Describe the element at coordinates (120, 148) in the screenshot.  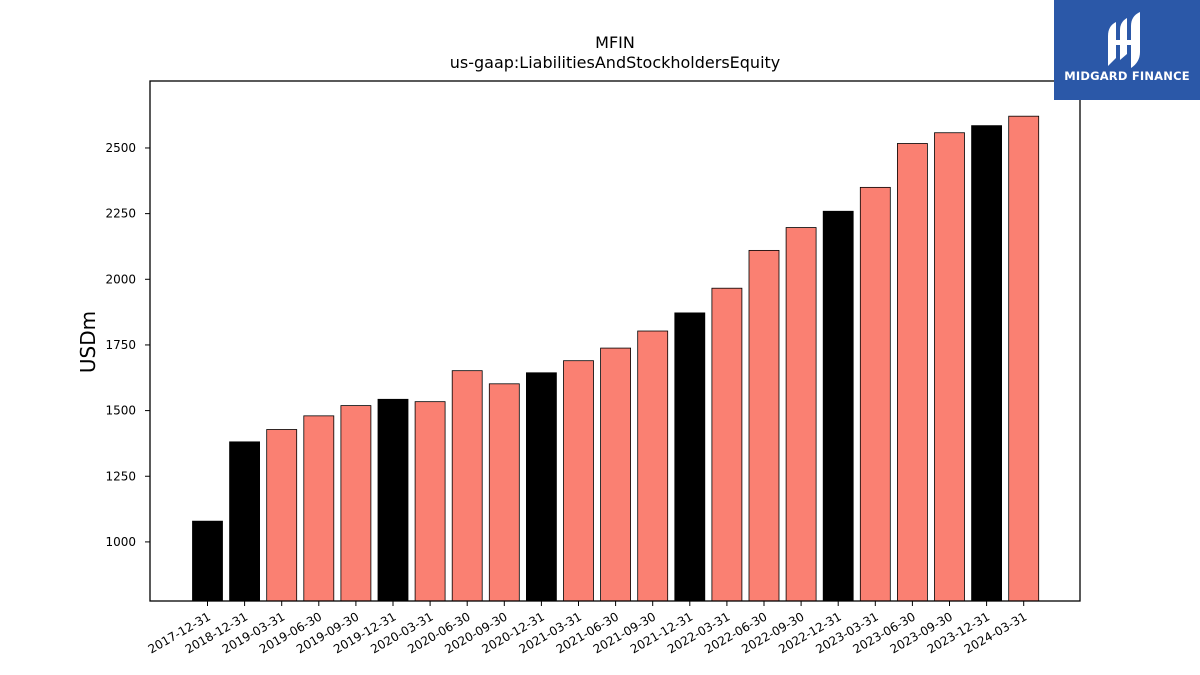
I see `y-tick-label: 2500` at that location.